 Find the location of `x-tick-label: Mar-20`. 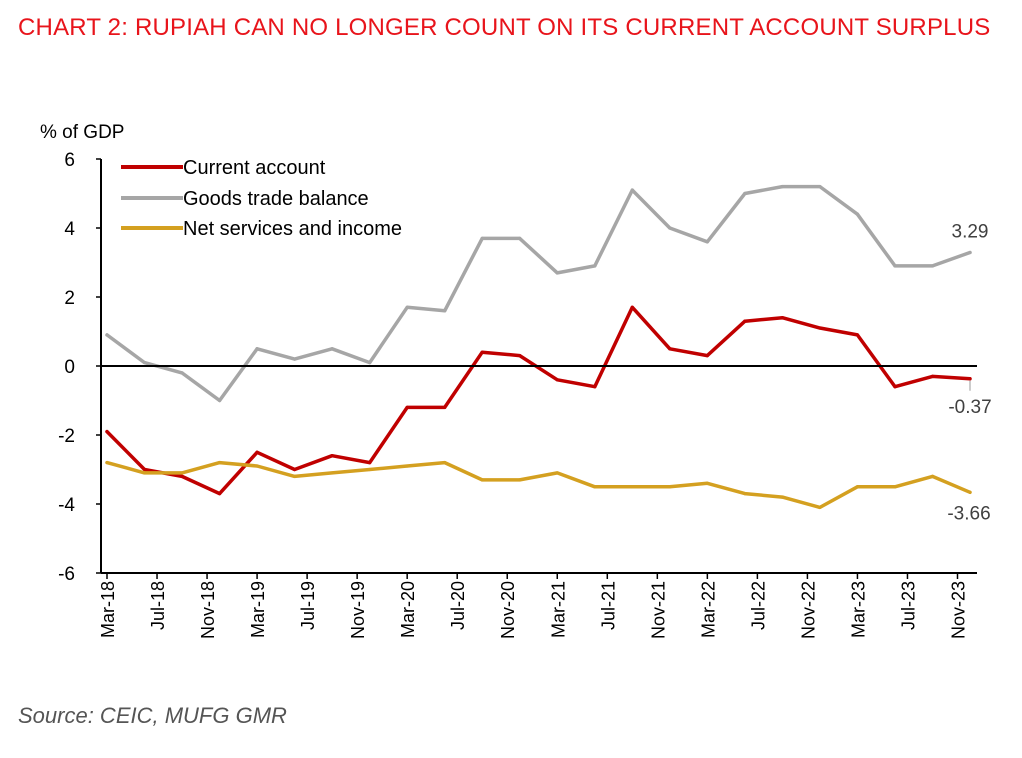

x-tick-label: Mar-20 is located at coordinates (408, 609).